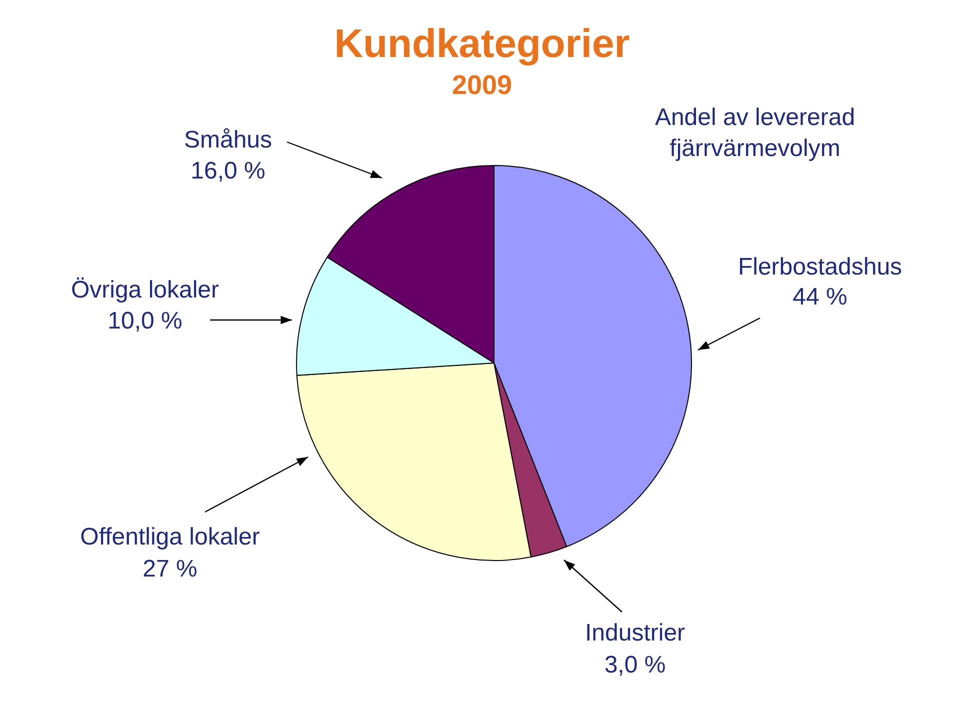 This screenshot has height=716, width=960. What do you see at coordinates (635, 633) in the screenshot?
I see `slice-label: Industrier` at bounding box center [635, 633].